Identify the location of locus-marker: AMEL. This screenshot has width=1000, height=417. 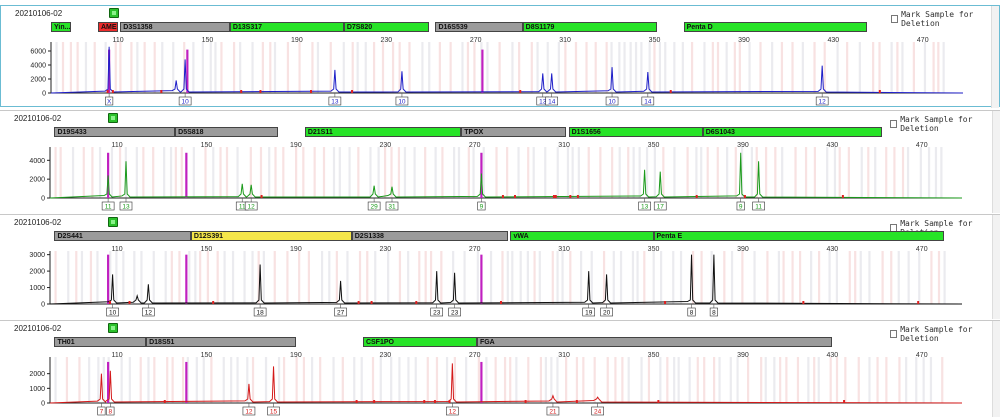
(108, 27).